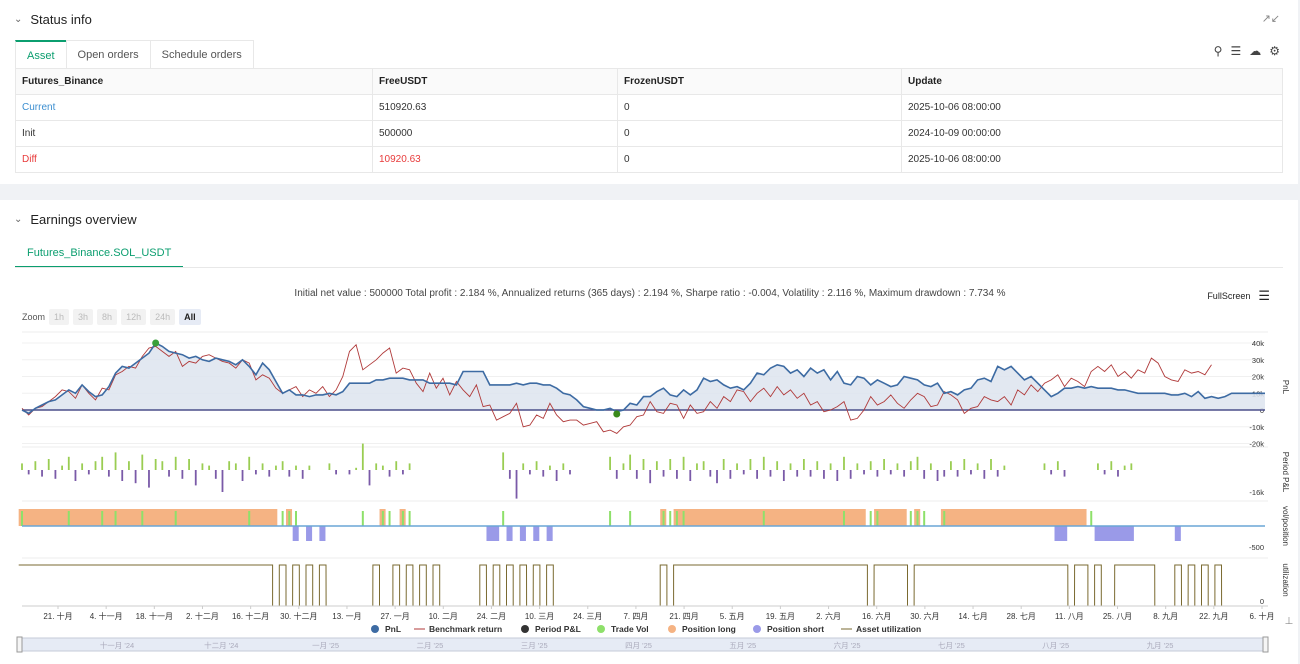 The height and width of the screenshot is (664, 1300). I want to click on col-exchange: Futures_Binance, so click(194, 81).